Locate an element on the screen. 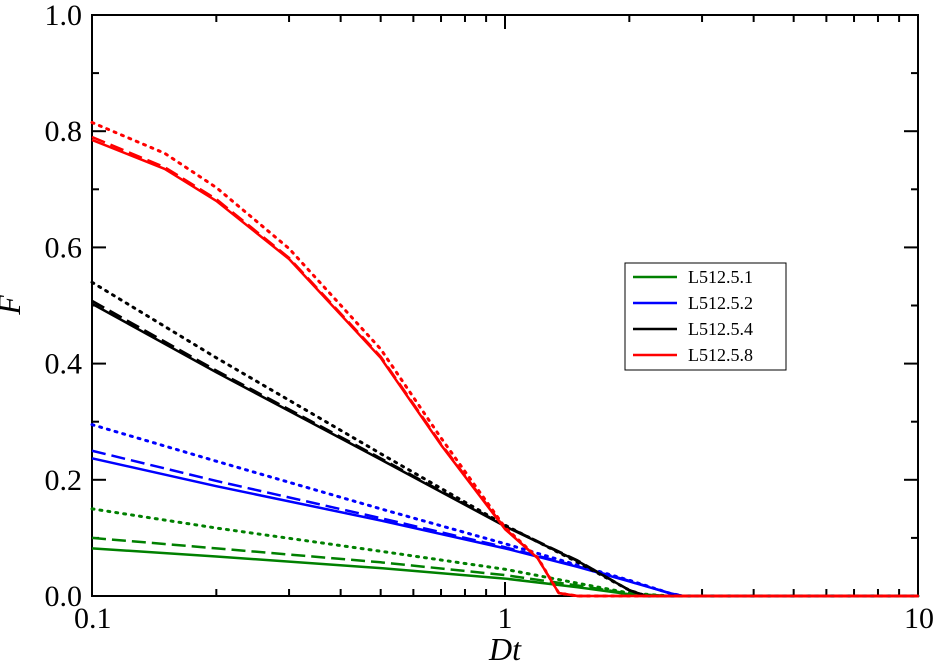 The width and height of the screenshot is (938, 667). y-tick-label: 0.4 is located at coordinates (64, 364).